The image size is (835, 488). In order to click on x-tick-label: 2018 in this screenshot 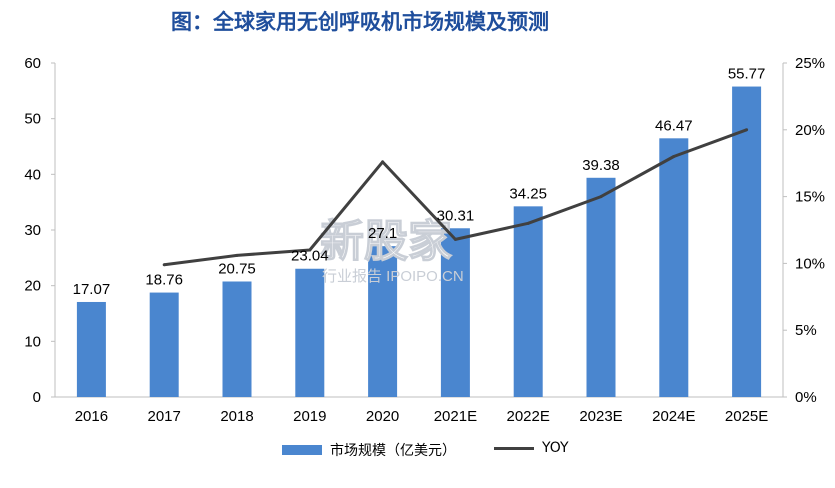, I will do `click(236, 416)`.